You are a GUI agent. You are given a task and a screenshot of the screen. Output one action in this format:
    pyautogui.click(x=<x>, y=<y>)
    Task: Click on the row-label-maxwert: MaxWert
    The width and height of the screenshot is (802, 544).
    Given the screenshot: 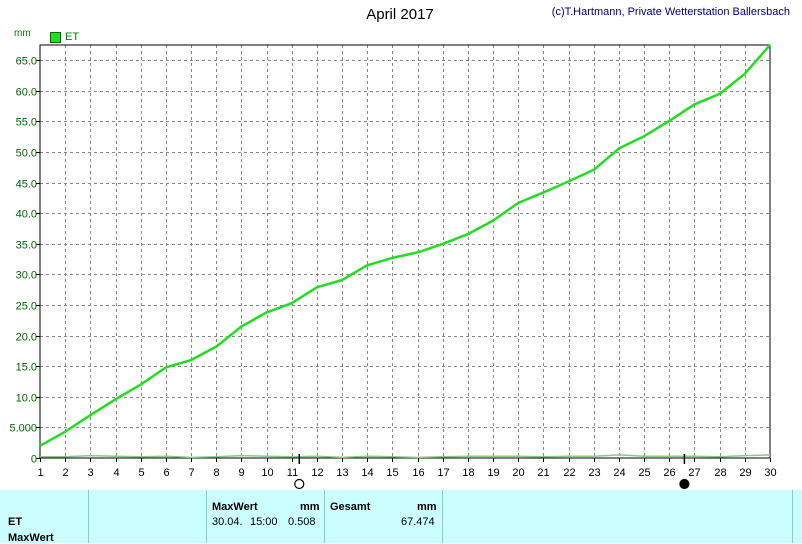 What is the action you would take?
    pyautogui.click(x=31, y=538)
    